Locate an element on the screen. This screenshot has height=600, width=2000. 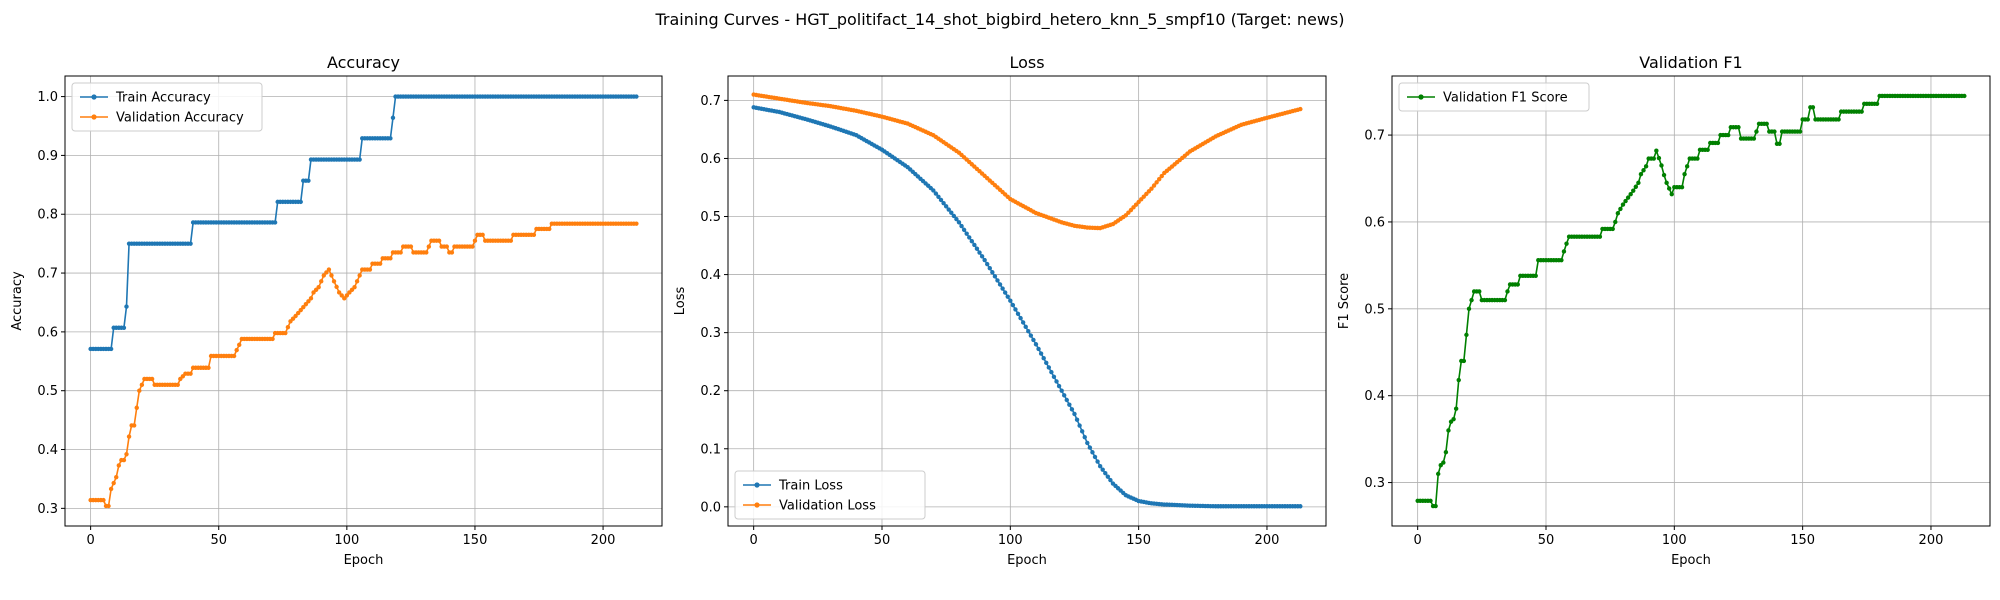
x-tick-label: 0 is located at coordinates (1418, 540).